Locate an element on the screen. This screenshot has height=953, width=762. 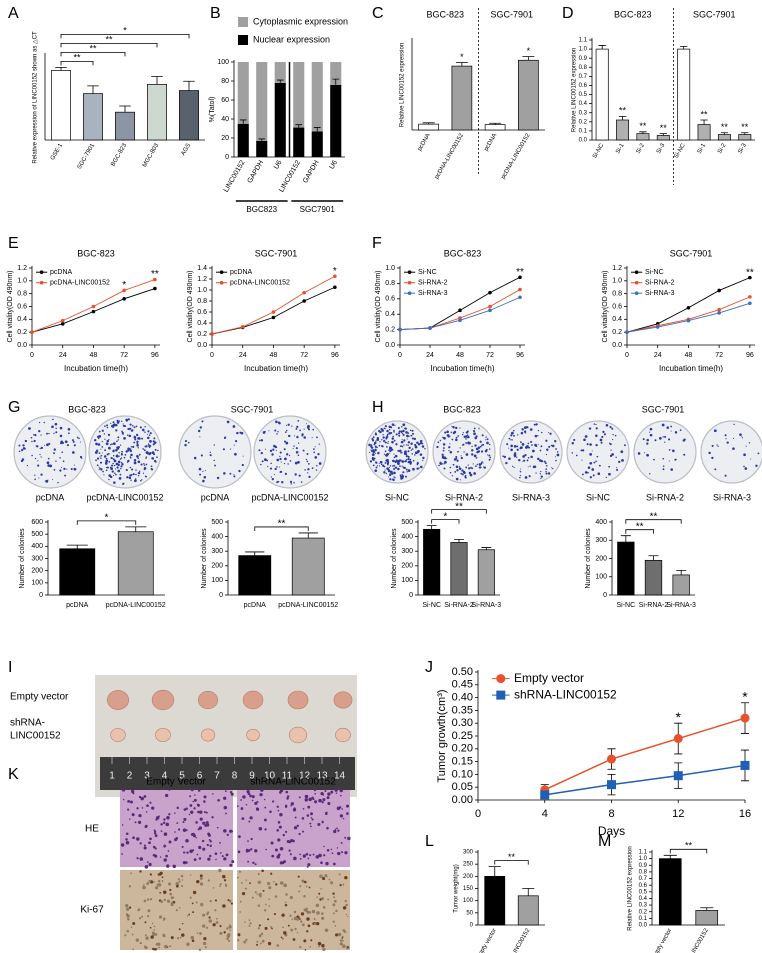
tumor is located at coordinates (208, 700).